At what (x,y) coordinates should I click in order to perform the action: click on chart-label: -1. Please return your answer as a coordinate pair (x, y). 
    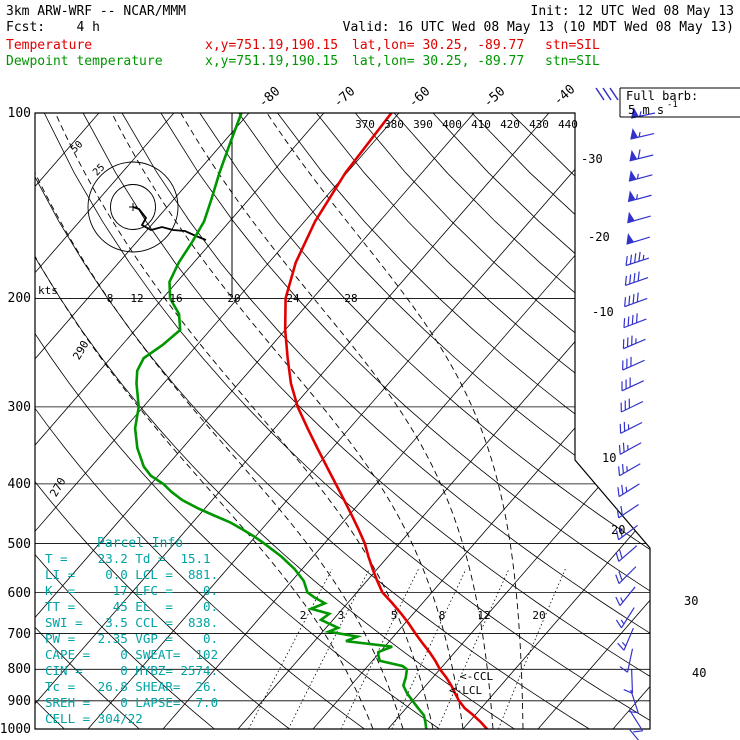
    Looking at the image, I should click on (672, 105).